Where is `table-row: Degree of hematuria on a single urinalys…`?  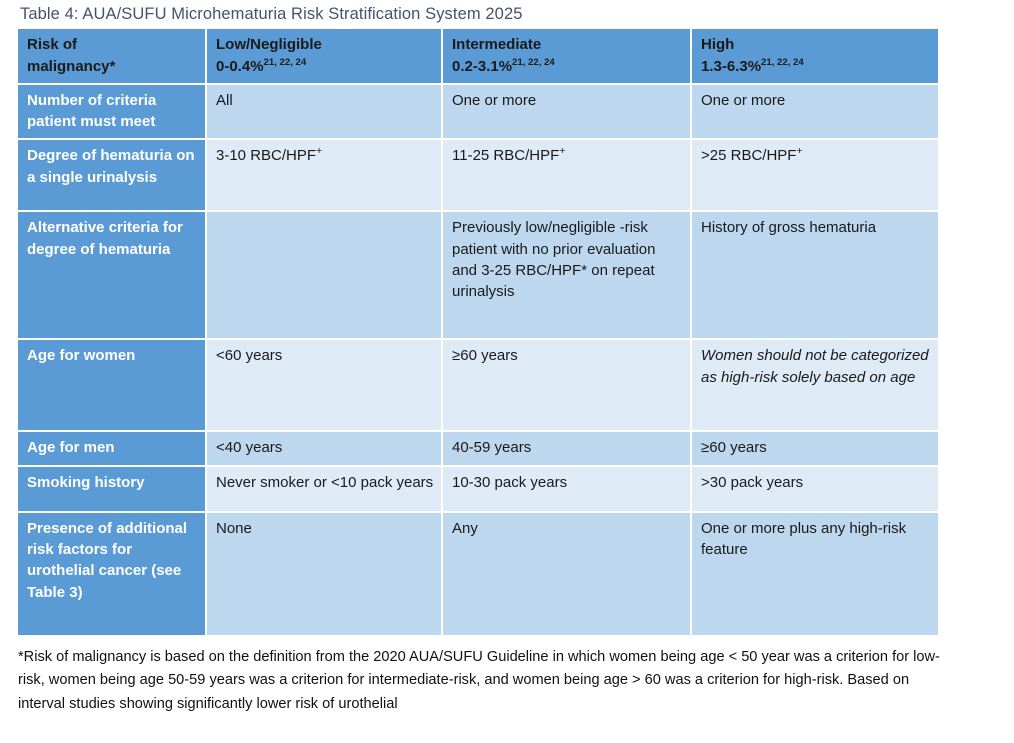
table-row: Degree of hematuria on a single urinalys… is located at coordinates (478, 176).